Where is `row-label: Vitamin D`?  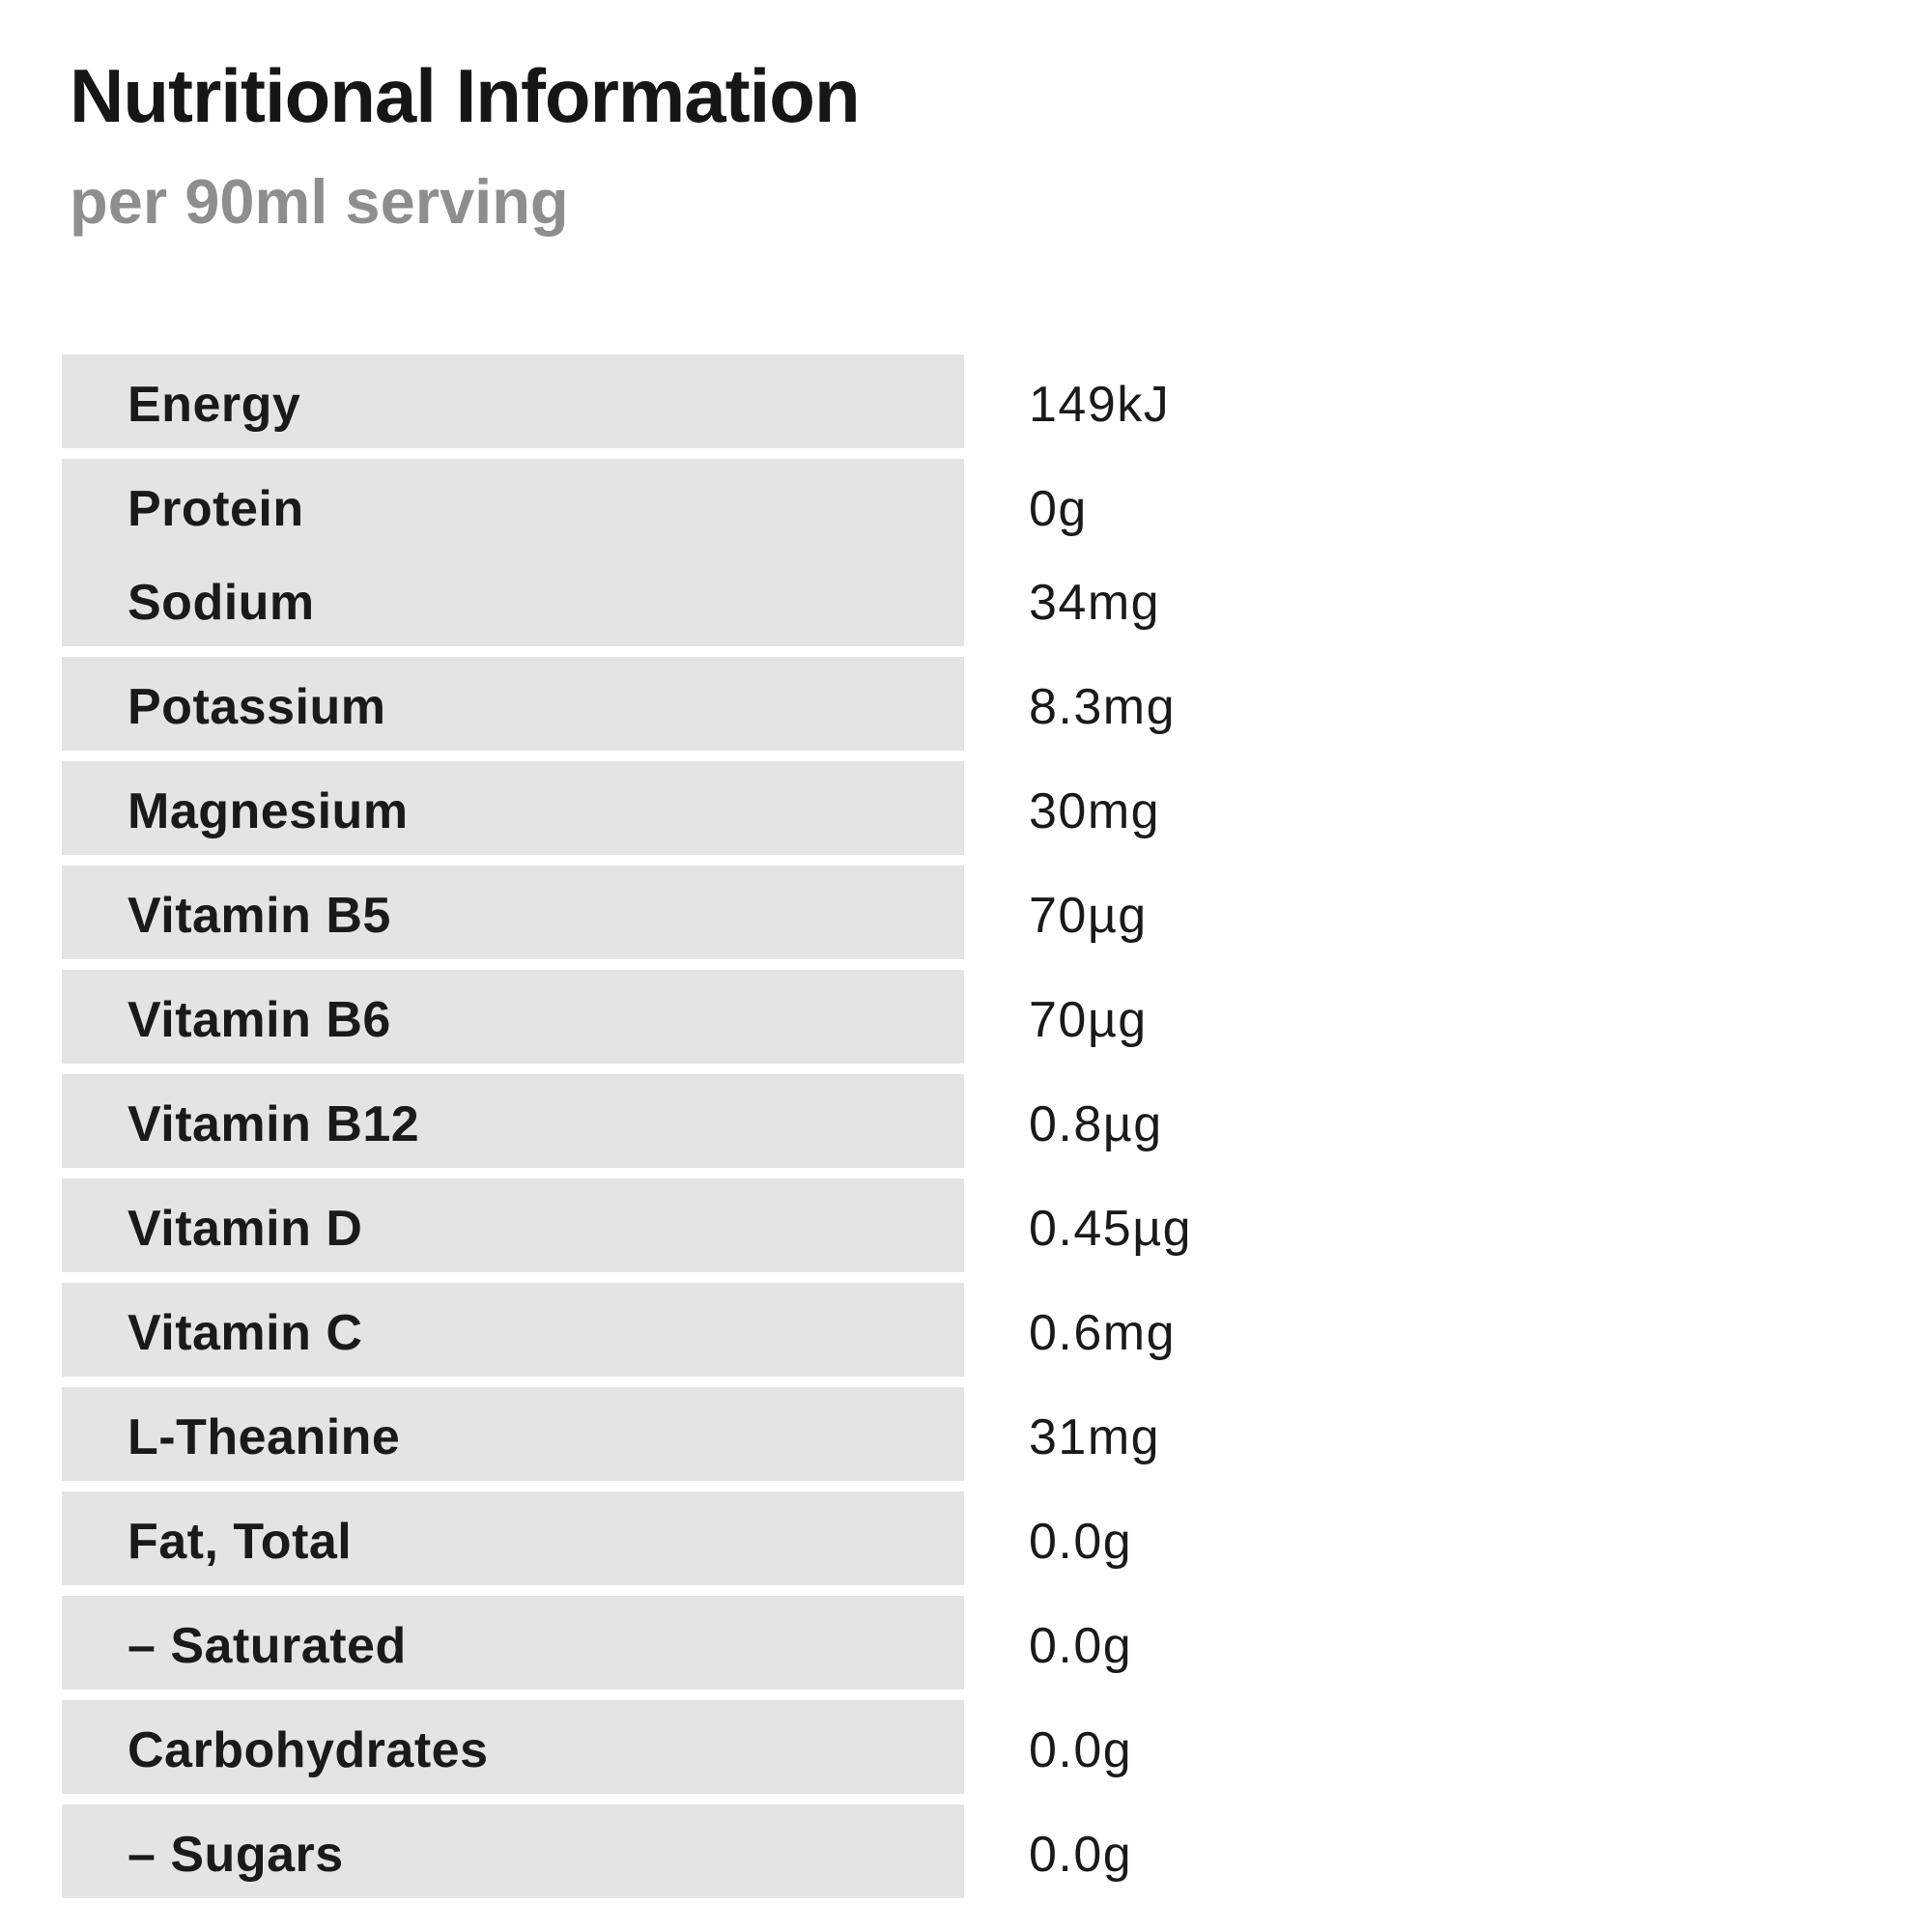 row-label: Vitamin D is located at coordinates (245, 1229).